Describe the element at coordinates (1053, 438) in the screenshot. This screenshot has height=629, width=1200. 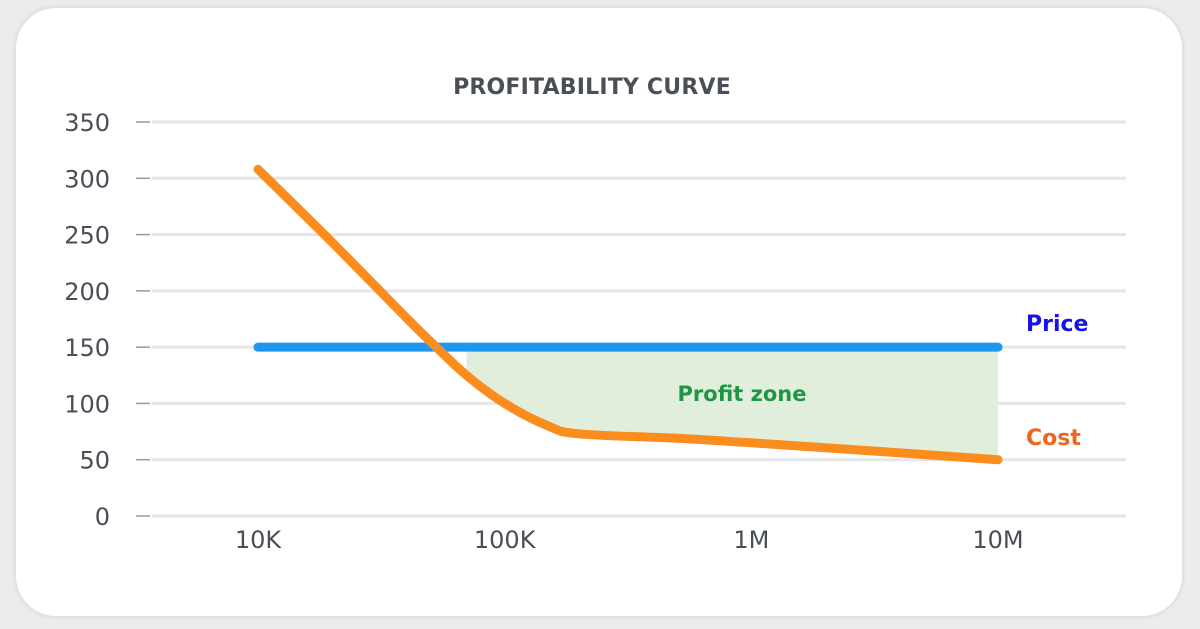
I see `cost-series-label: Cost` at that location.